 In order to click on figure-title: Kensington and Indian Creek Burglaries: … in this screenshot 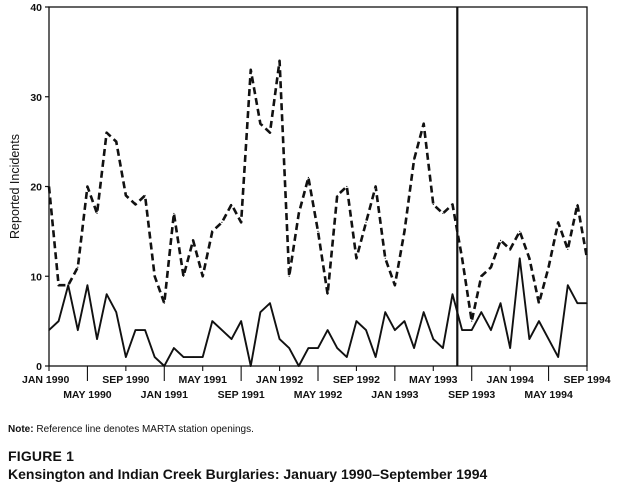, I will do `click(248, 474)`.